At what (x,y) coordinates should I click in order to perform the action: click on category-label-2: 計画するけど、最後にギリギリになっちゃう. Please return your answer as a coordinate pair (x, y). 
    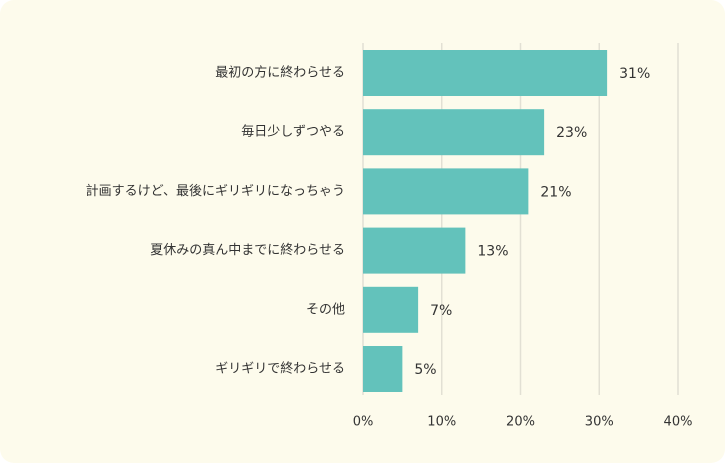
    Looking at the image, I should click on (215, 191).